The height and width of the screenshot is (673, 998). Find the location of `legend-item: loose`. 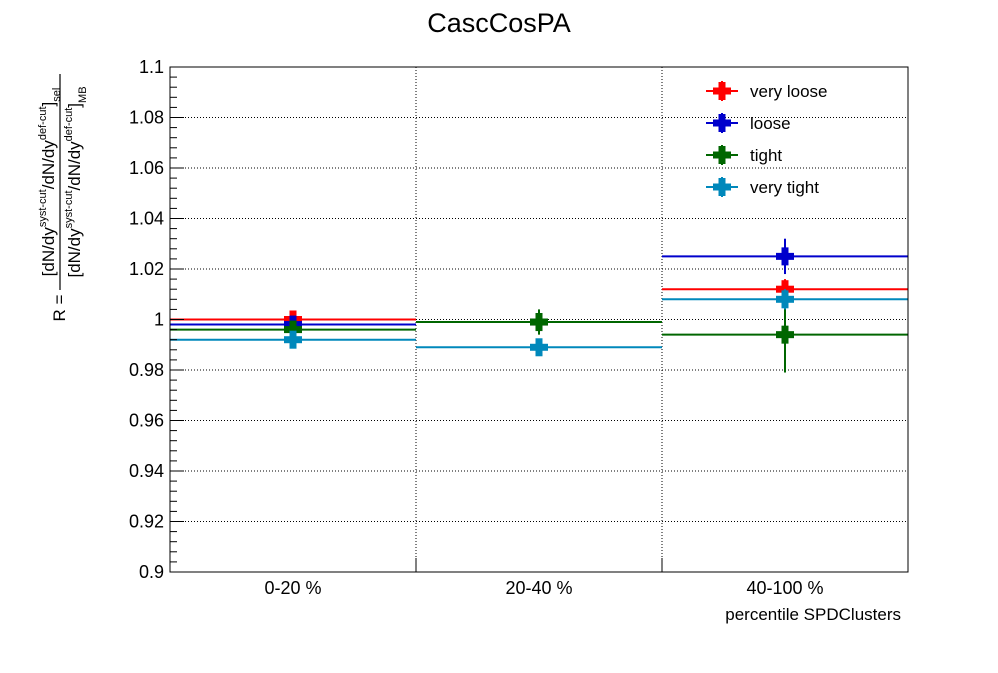

legend-item: loose is located at coordinates (748, 123).